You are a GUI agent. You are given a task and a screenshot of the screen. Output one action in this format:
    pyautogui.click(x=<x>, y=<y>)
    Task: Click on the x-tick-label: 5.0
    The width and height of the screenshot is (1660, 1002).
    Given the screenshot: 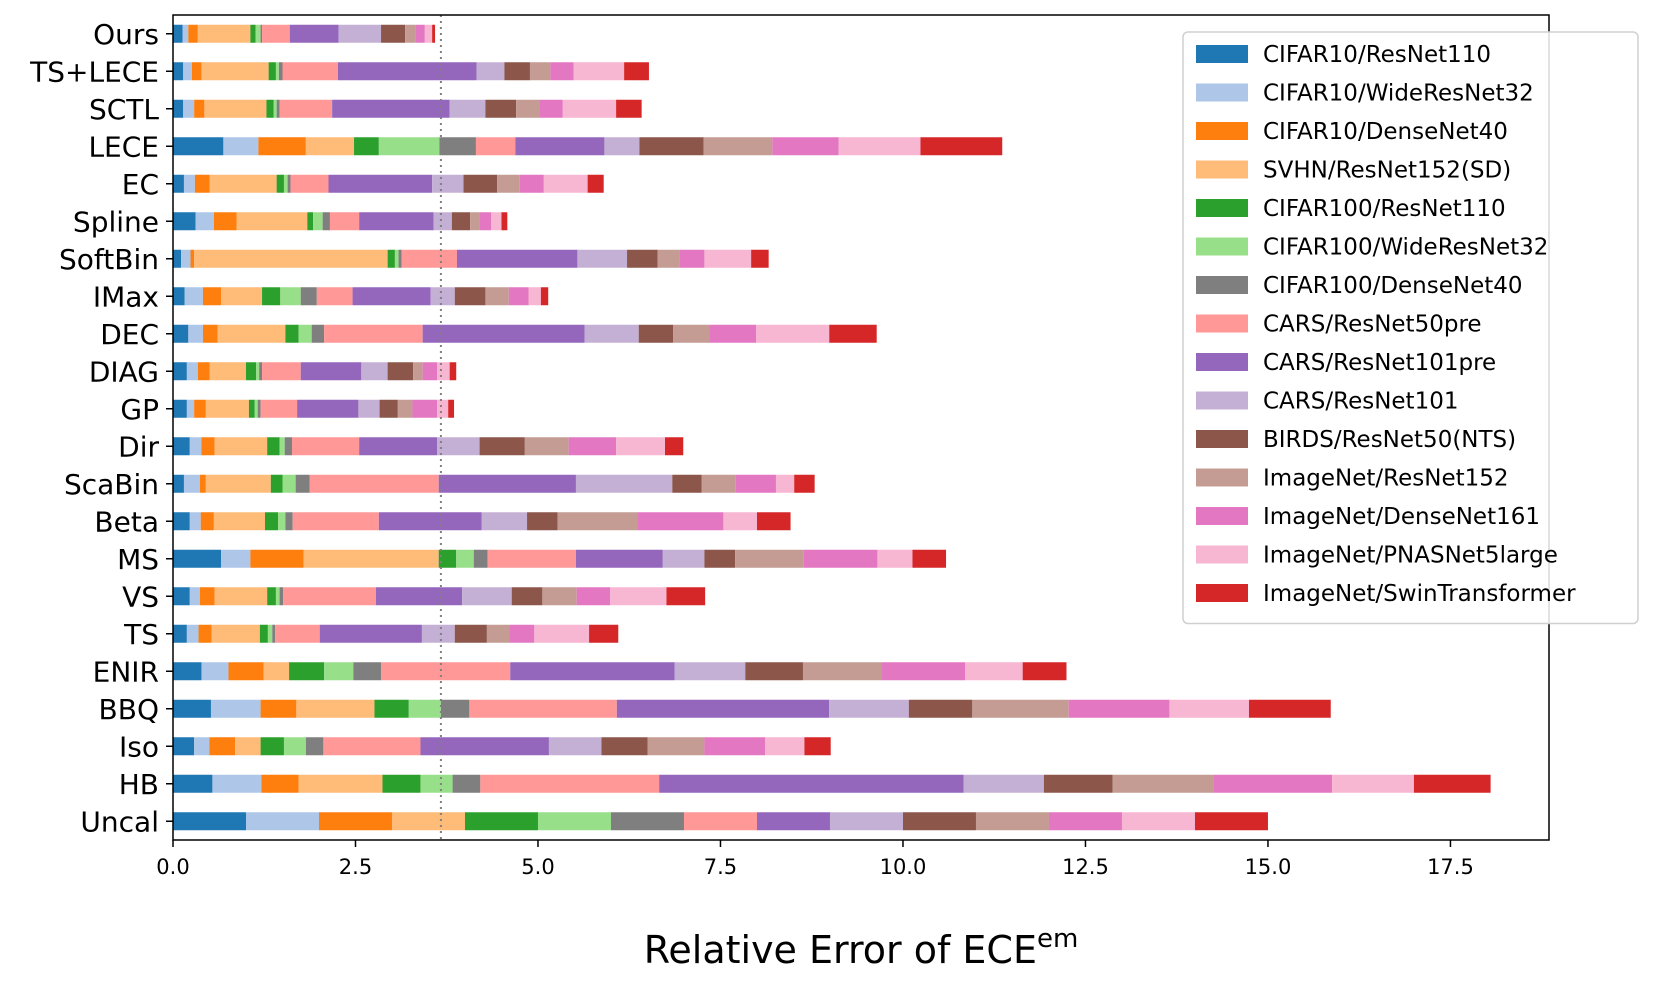 What is the action you would take?
    pyautogui.click(x=537, y=867)
    